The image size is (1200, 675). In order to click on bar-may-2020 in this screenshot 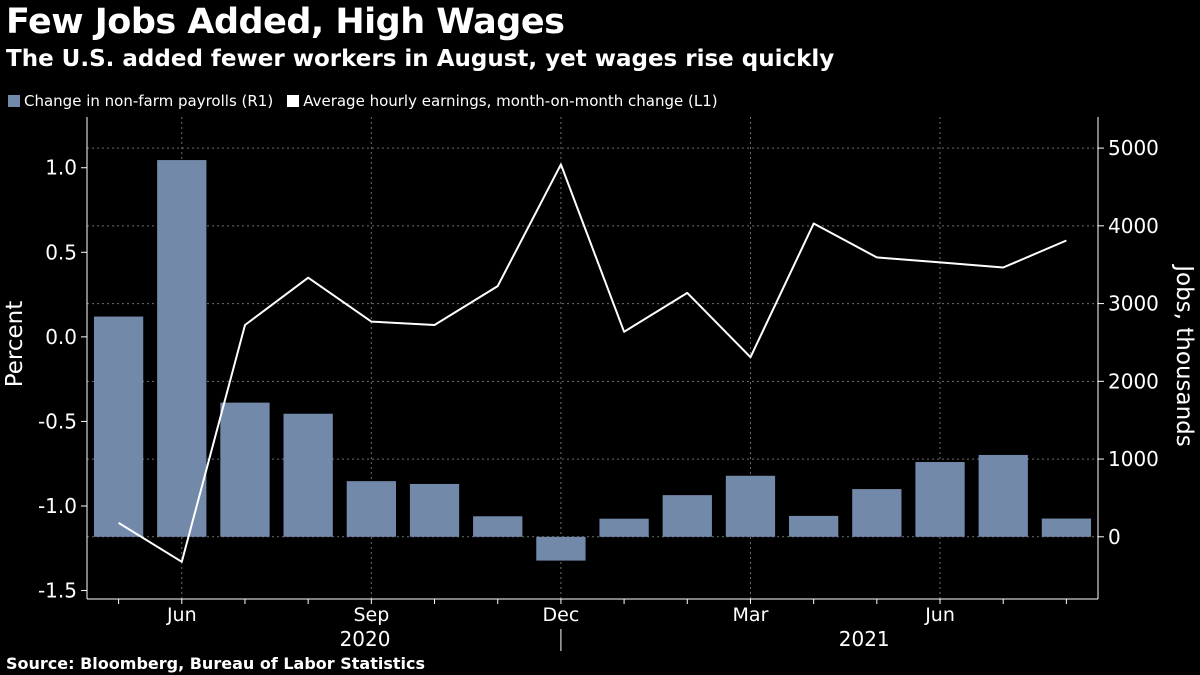, I will do `click(118, 426)`.